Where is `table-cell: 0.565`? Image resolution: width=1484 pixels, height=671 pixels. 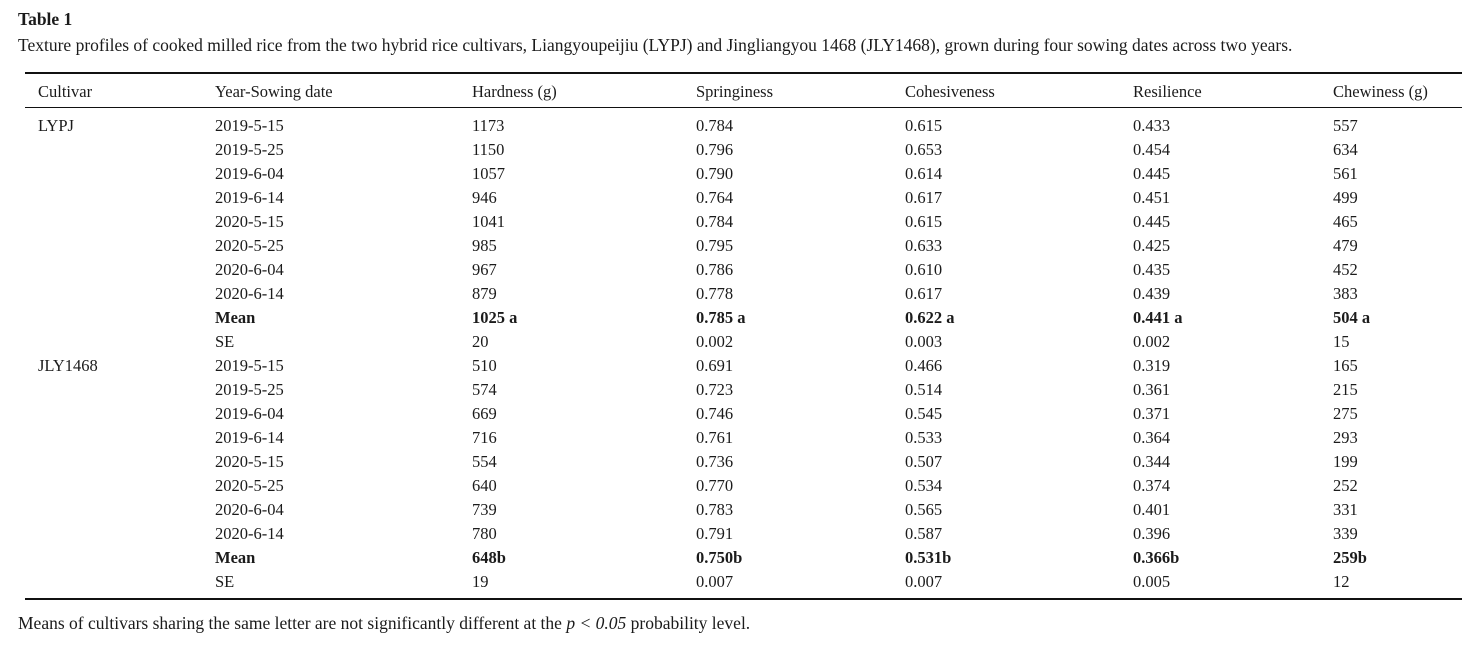
table-cell: 0.565 is located at coordinates (924, 509).